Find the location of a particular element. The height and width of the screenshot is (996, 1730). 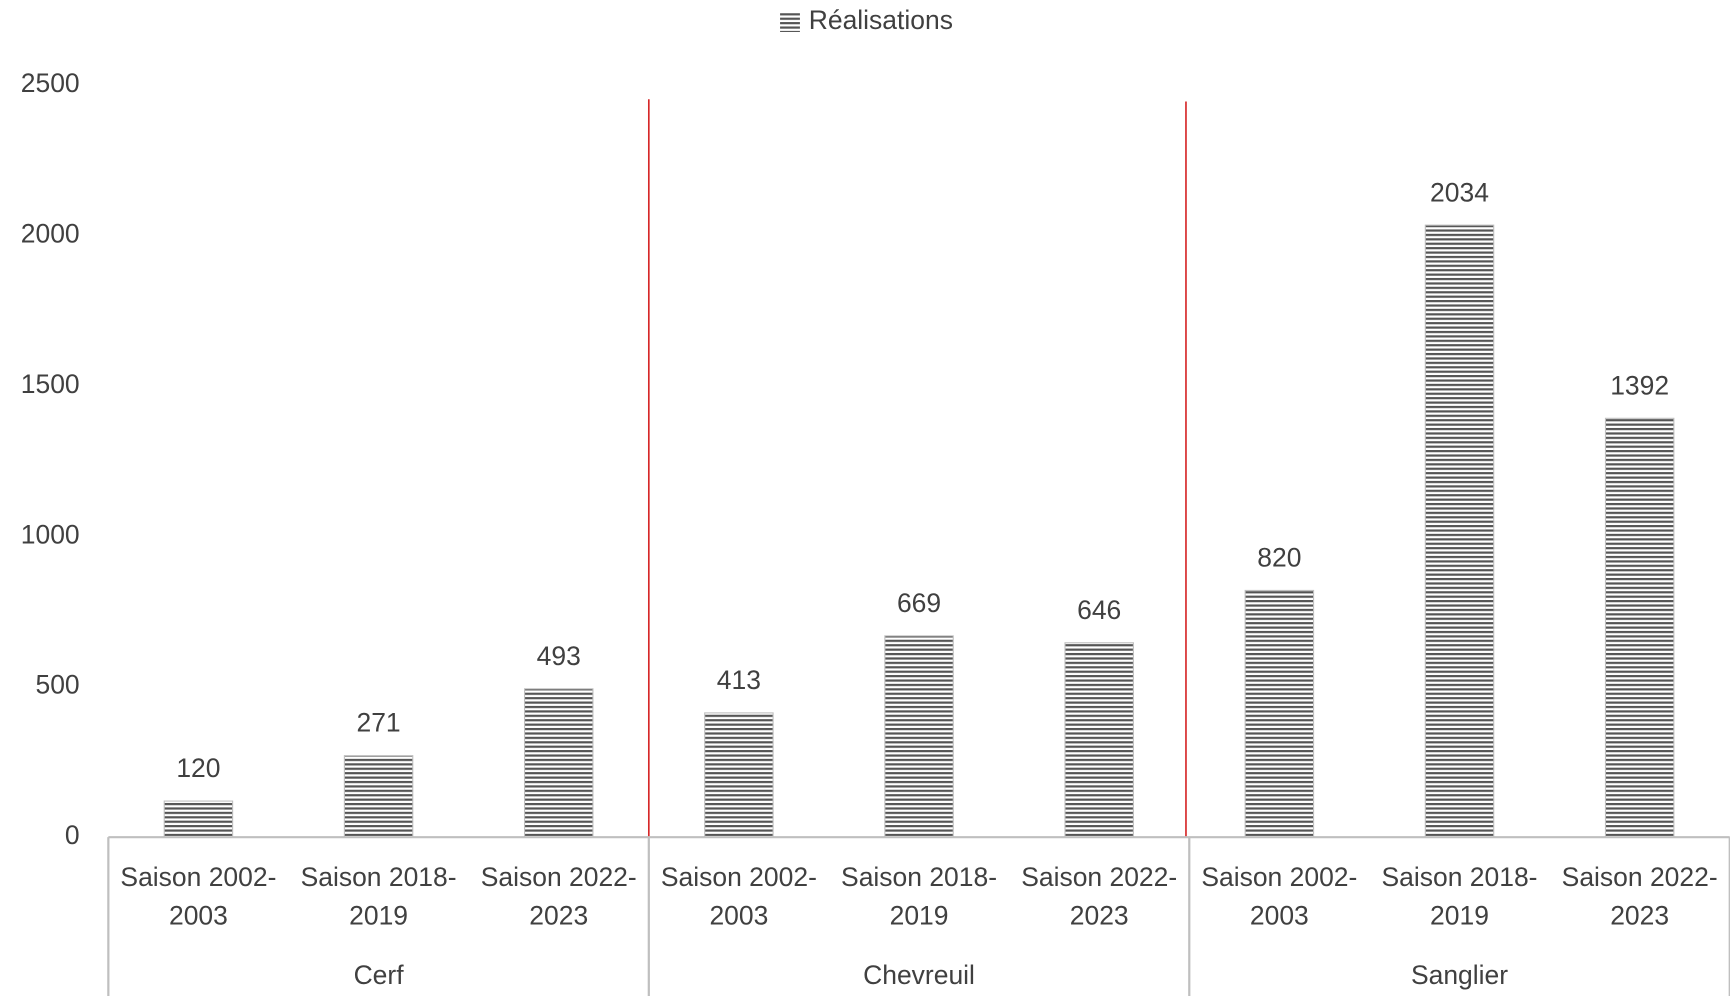

data-label: 646 is located at coordinates (1099, 610).